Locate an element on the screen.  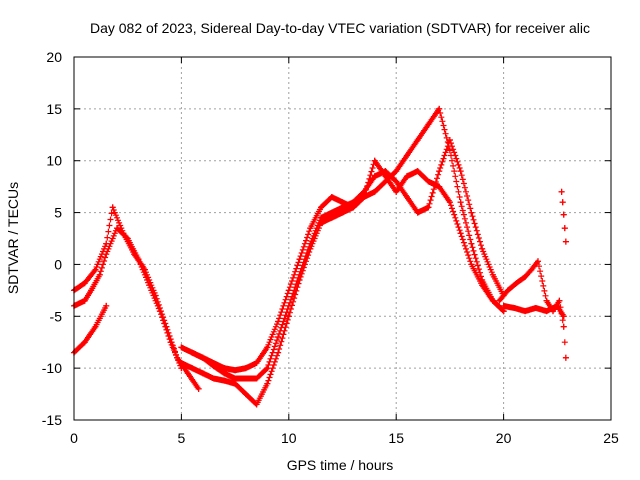
x-tick-label: 15 is located at coordinates (396, 438).